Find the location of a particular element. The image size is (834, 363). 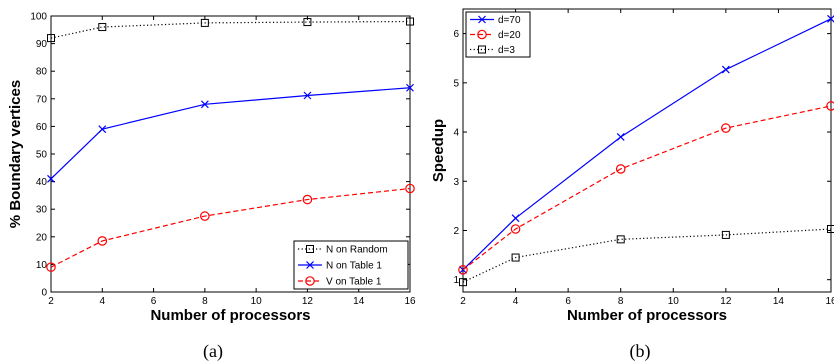

legend-entry: d=20 is located at coordinates (495, 35).